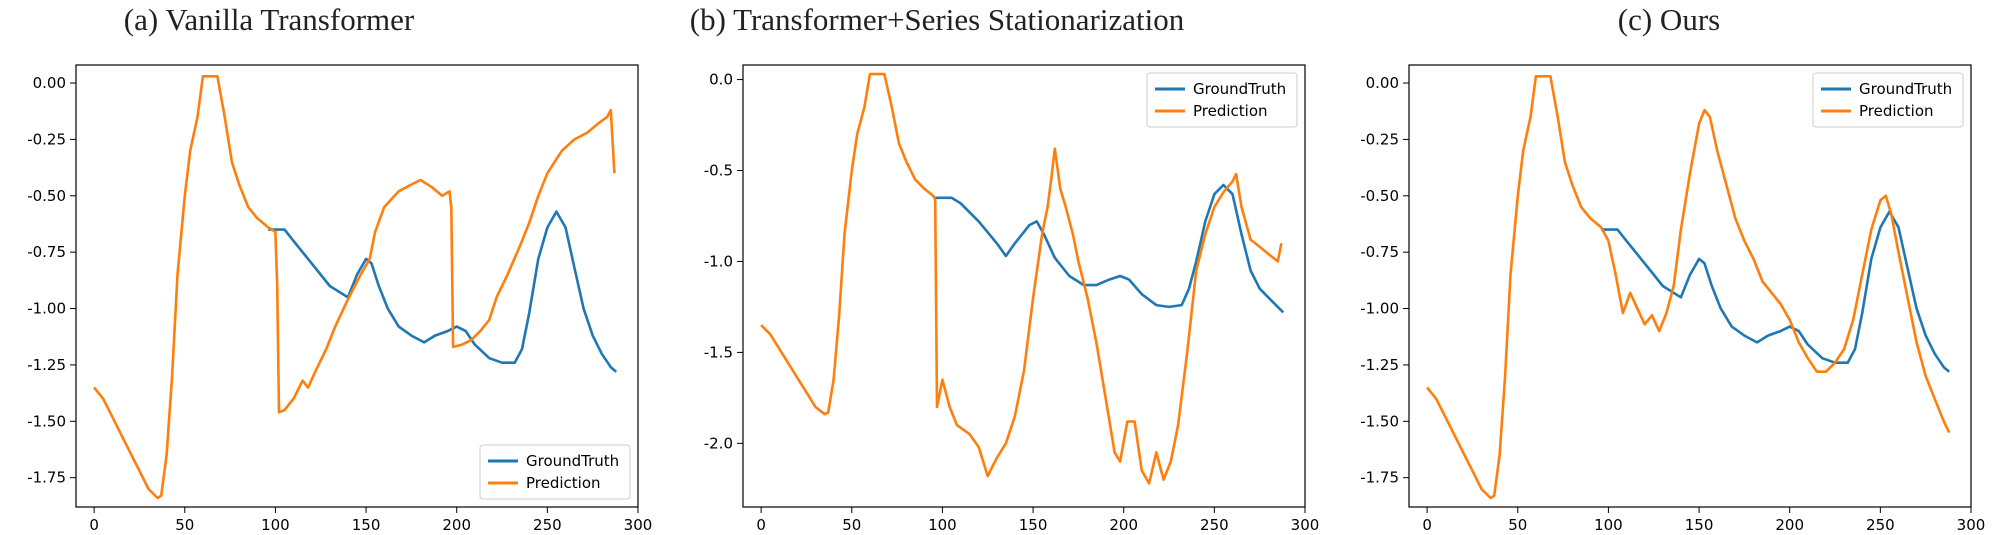 This screenshot has height=535, width=2000. I want to click on y-tick-label: -1.5, so click(718, 352).